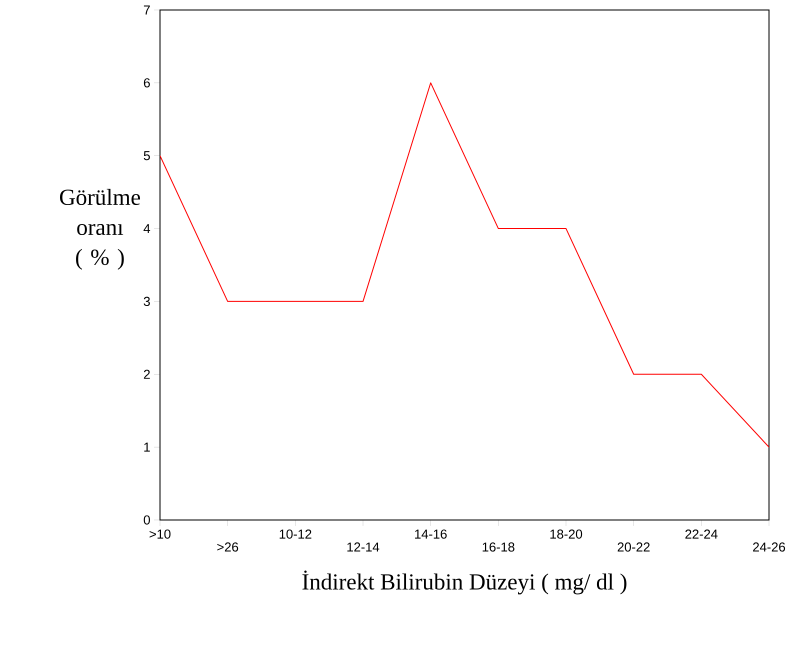 The image size is (796, 669). Describe the element at coordinates (769, 547) in the screenshot. I see `x-tick-label: 24-26` at that location.